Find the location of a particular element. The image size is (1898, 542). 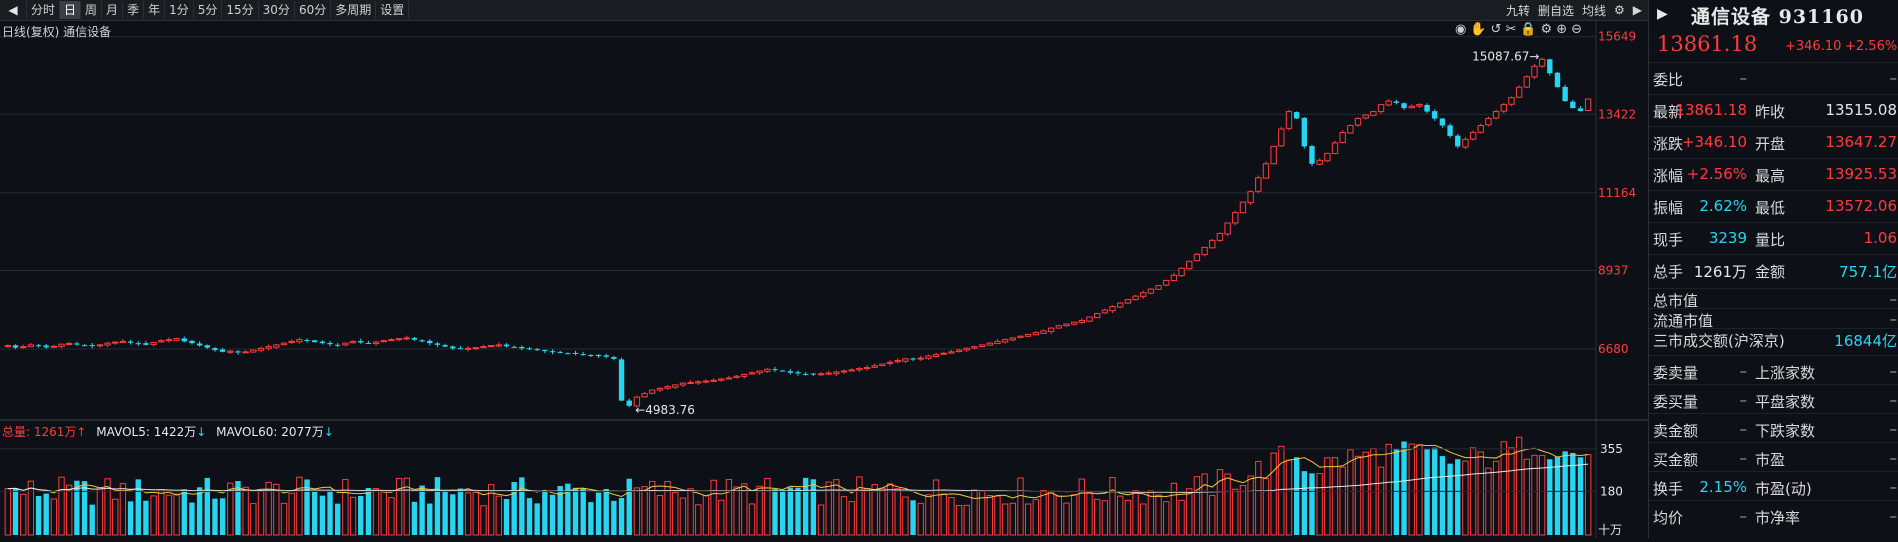

tab-1: 日 is located at coordinates (71, 10).